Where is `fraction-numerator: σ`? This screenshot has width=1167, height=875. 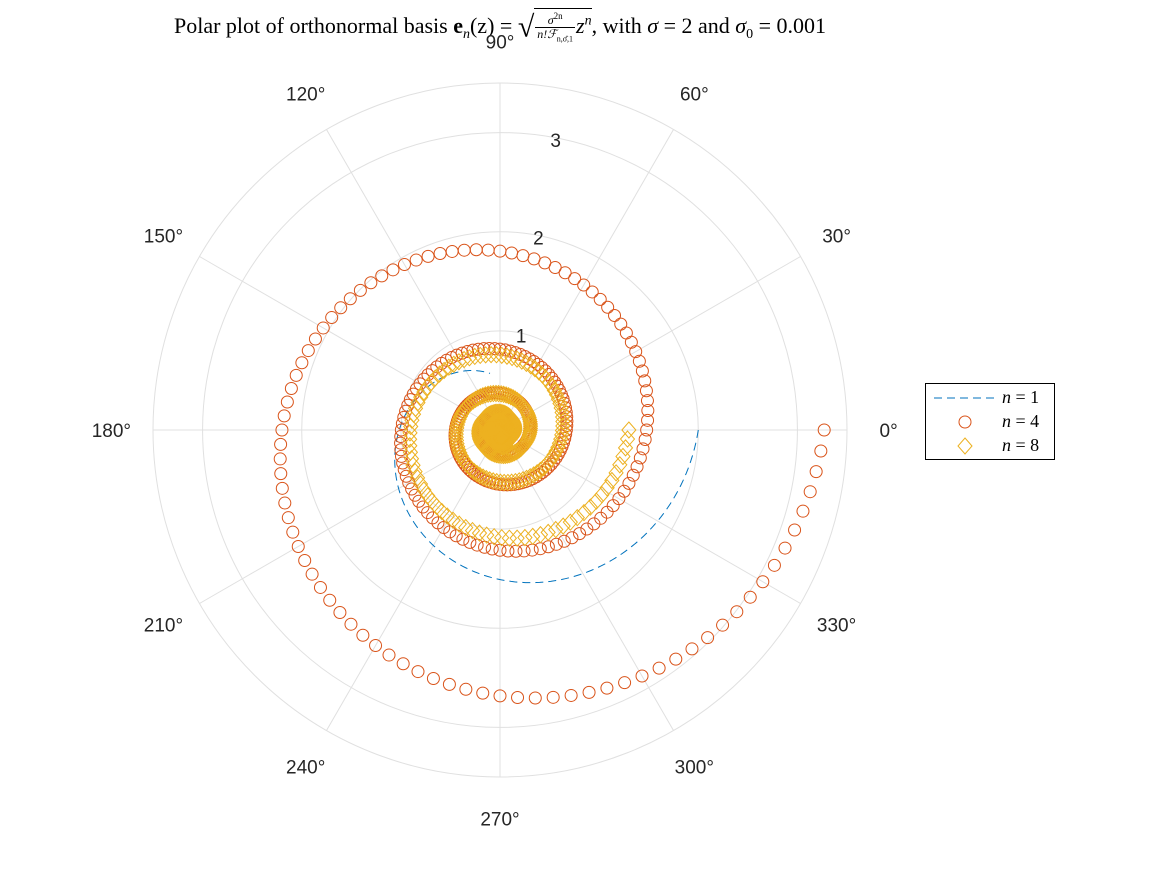
fraction-numerator: σ is located at coordinates (550, 20).